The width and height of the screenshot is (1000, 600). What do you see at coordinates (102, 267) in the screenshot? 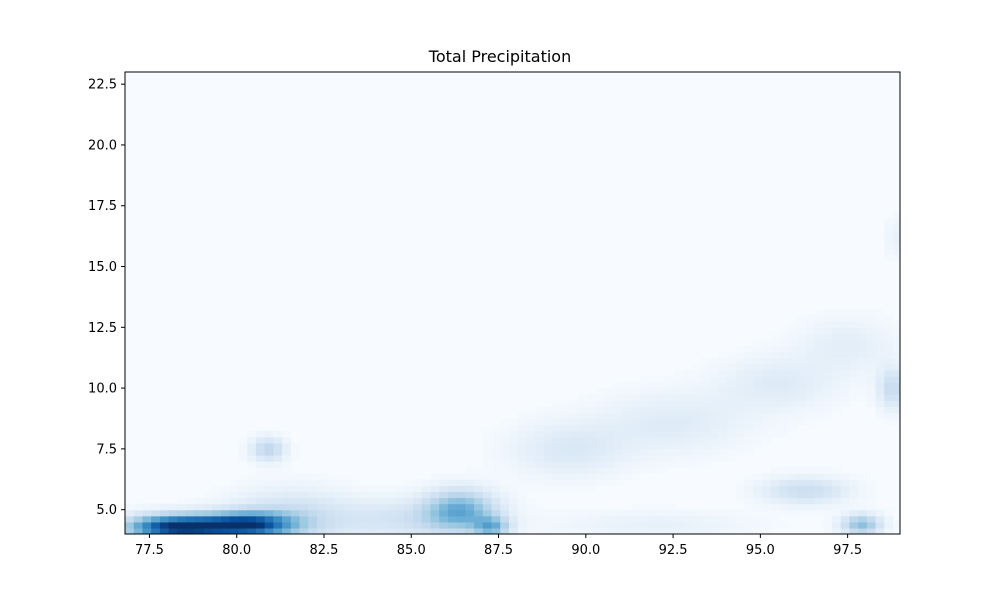
I see `y-tick-label: 15.0` at bounding box center [102, 267].